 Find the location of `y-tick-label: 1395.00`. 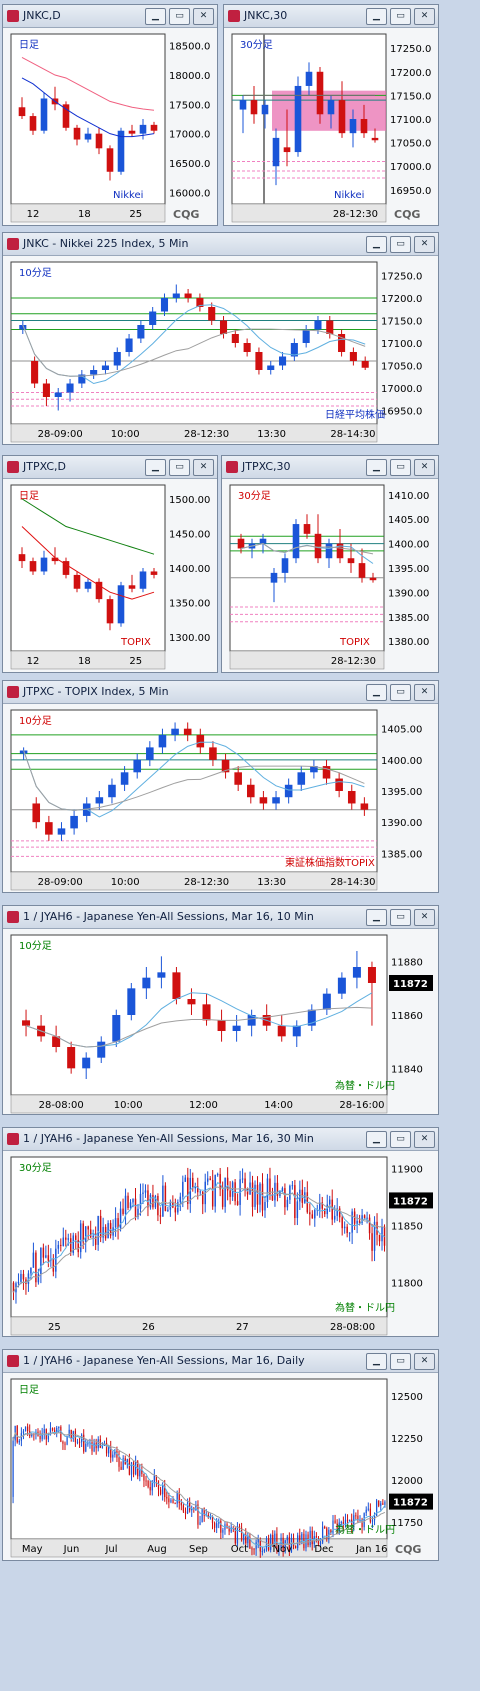

y-tick-label: 1395.00 is located at coordinates (401, 792).